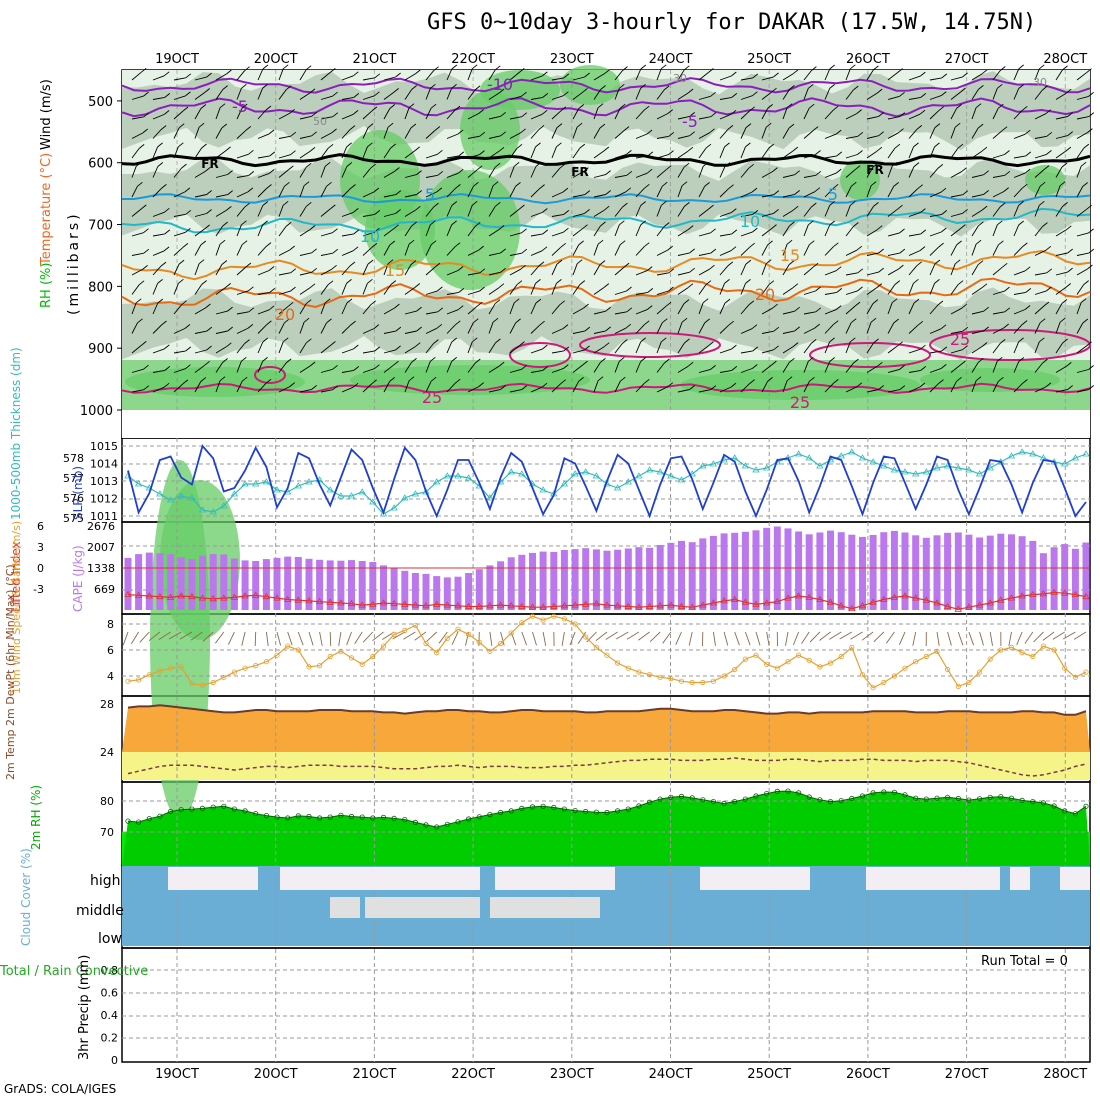 The image size is (1100, 1100). Describe the element at coordinates (104, 499) in the screenshot. I see `slp-tick: 1012` at that location.